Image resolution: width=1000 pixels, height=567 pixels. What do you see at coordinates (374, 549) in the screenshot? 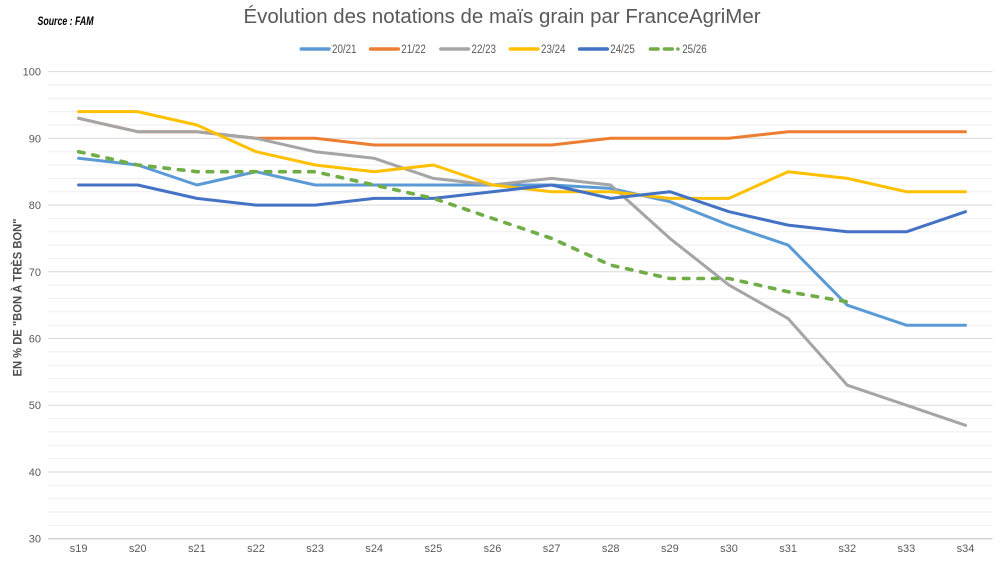
I see `svg-text: s24` at bounding box center [374, 549].